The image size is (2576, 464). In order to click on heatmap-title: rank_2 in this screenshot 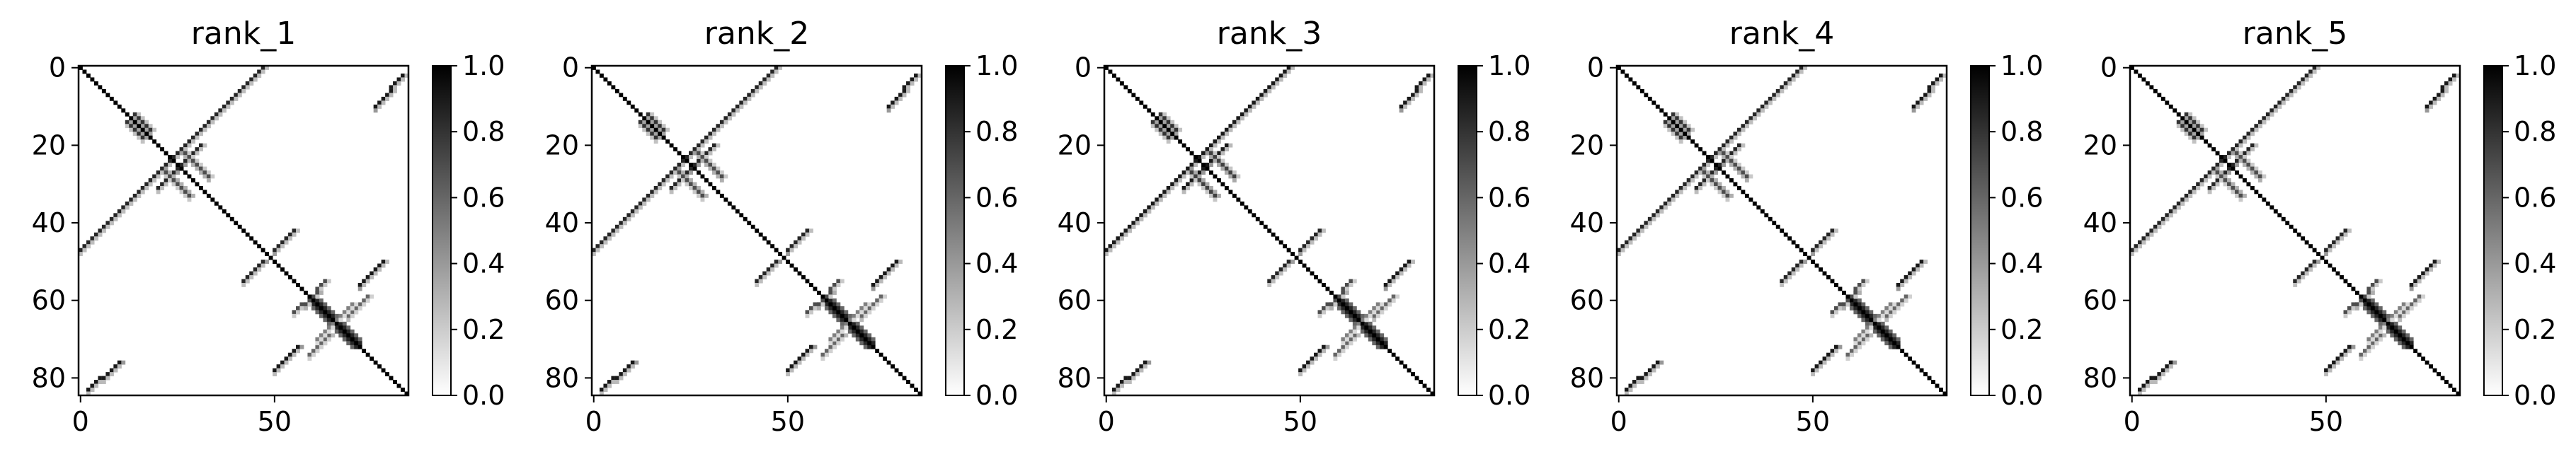, I will do `click(756, 34)`.